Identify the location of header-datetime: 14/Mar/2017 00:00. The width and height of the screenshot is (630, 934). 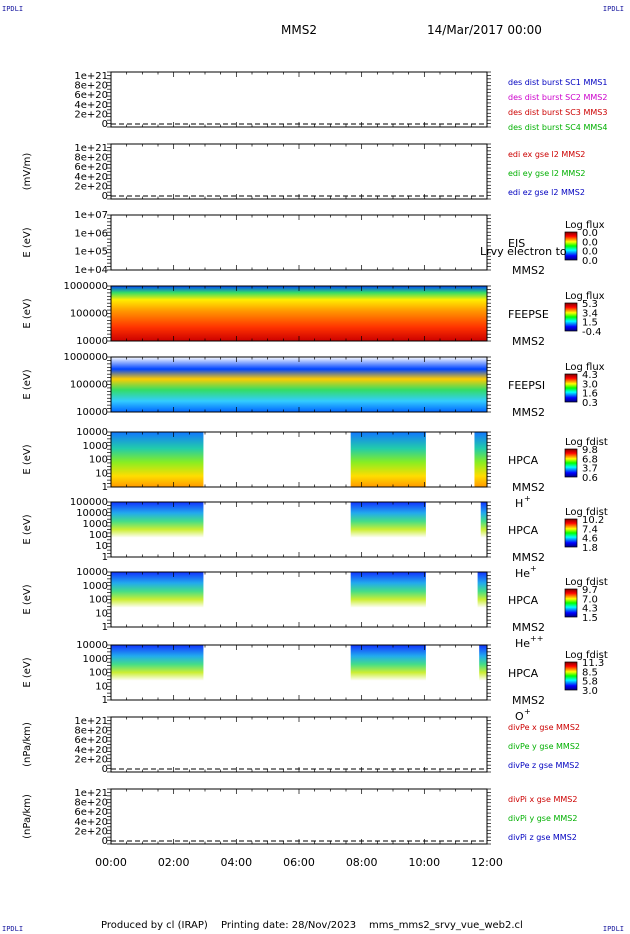
(484, 30).